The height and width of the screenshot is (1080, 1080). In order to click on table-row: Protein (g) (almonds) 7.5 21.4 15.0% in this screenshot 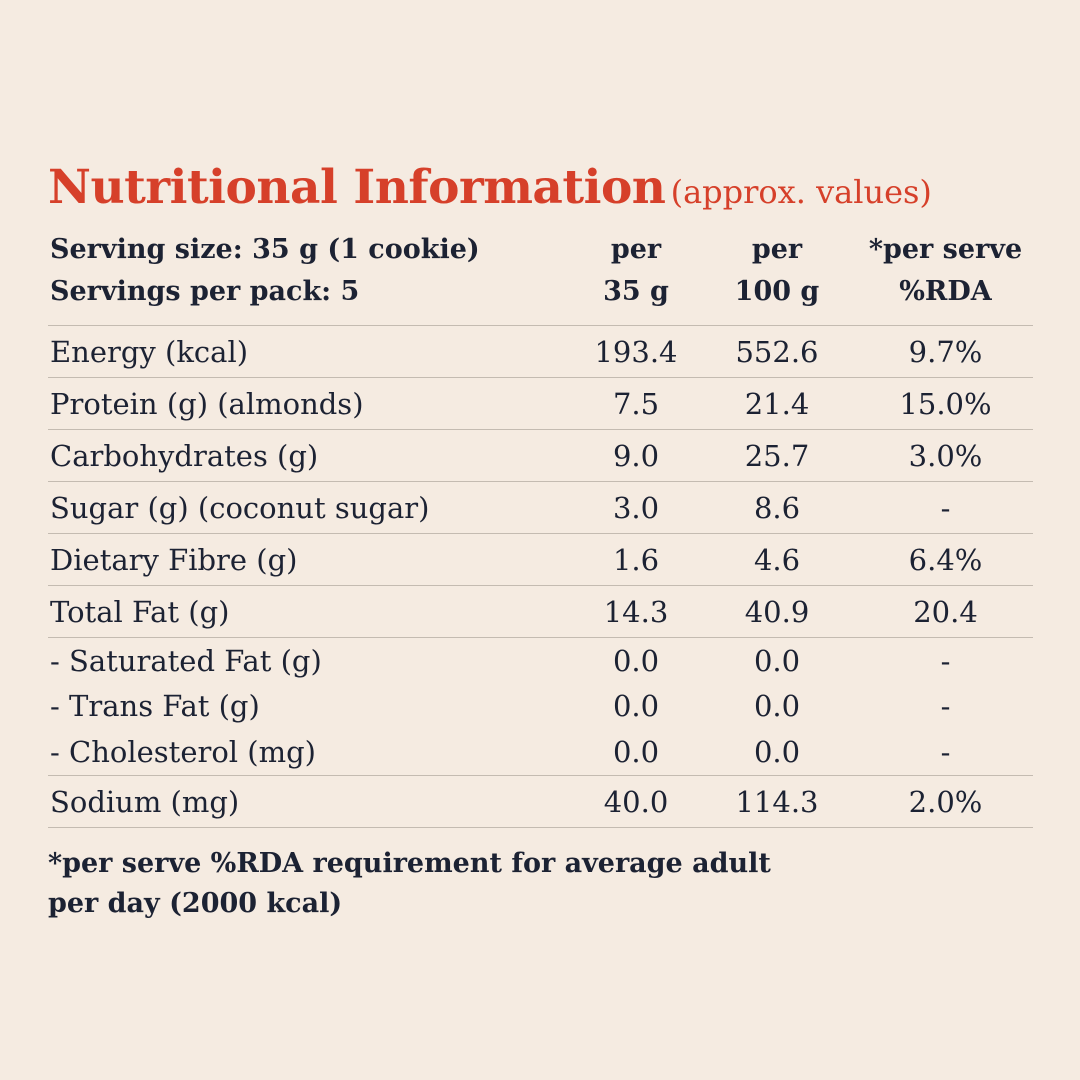, I will do `click(540, 403)`.